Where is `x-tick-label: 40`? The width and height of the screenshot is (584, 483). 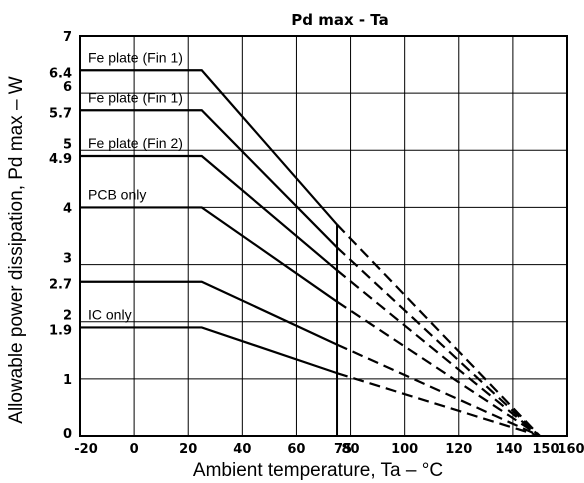 x-tick-label: 40 is located at coordinates (242, 449).